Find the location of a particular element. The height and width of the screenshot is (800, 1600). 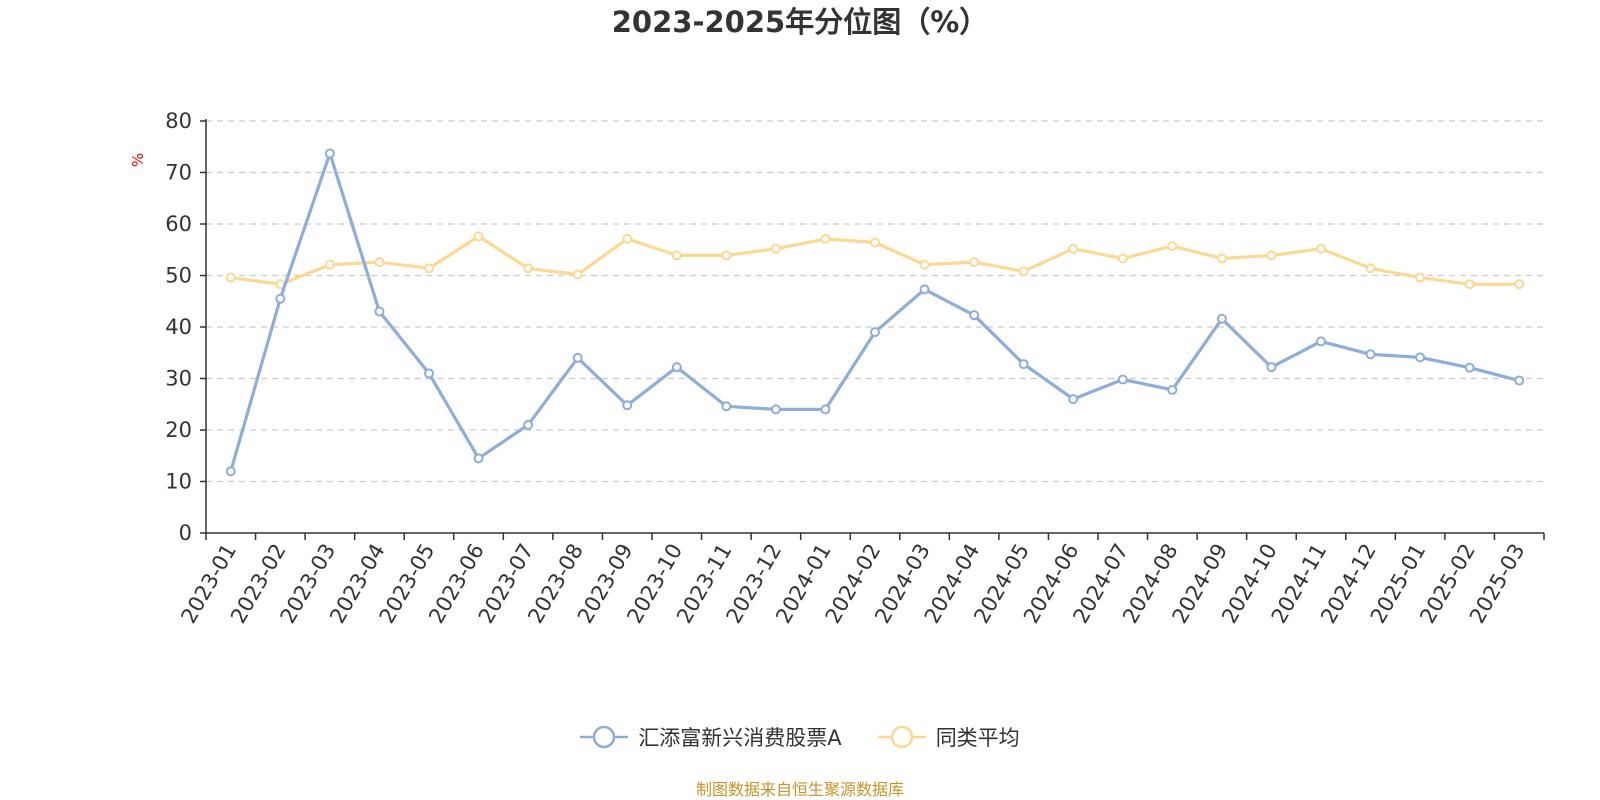

y-tick-label: 70 is located at coordinates (178, 173).